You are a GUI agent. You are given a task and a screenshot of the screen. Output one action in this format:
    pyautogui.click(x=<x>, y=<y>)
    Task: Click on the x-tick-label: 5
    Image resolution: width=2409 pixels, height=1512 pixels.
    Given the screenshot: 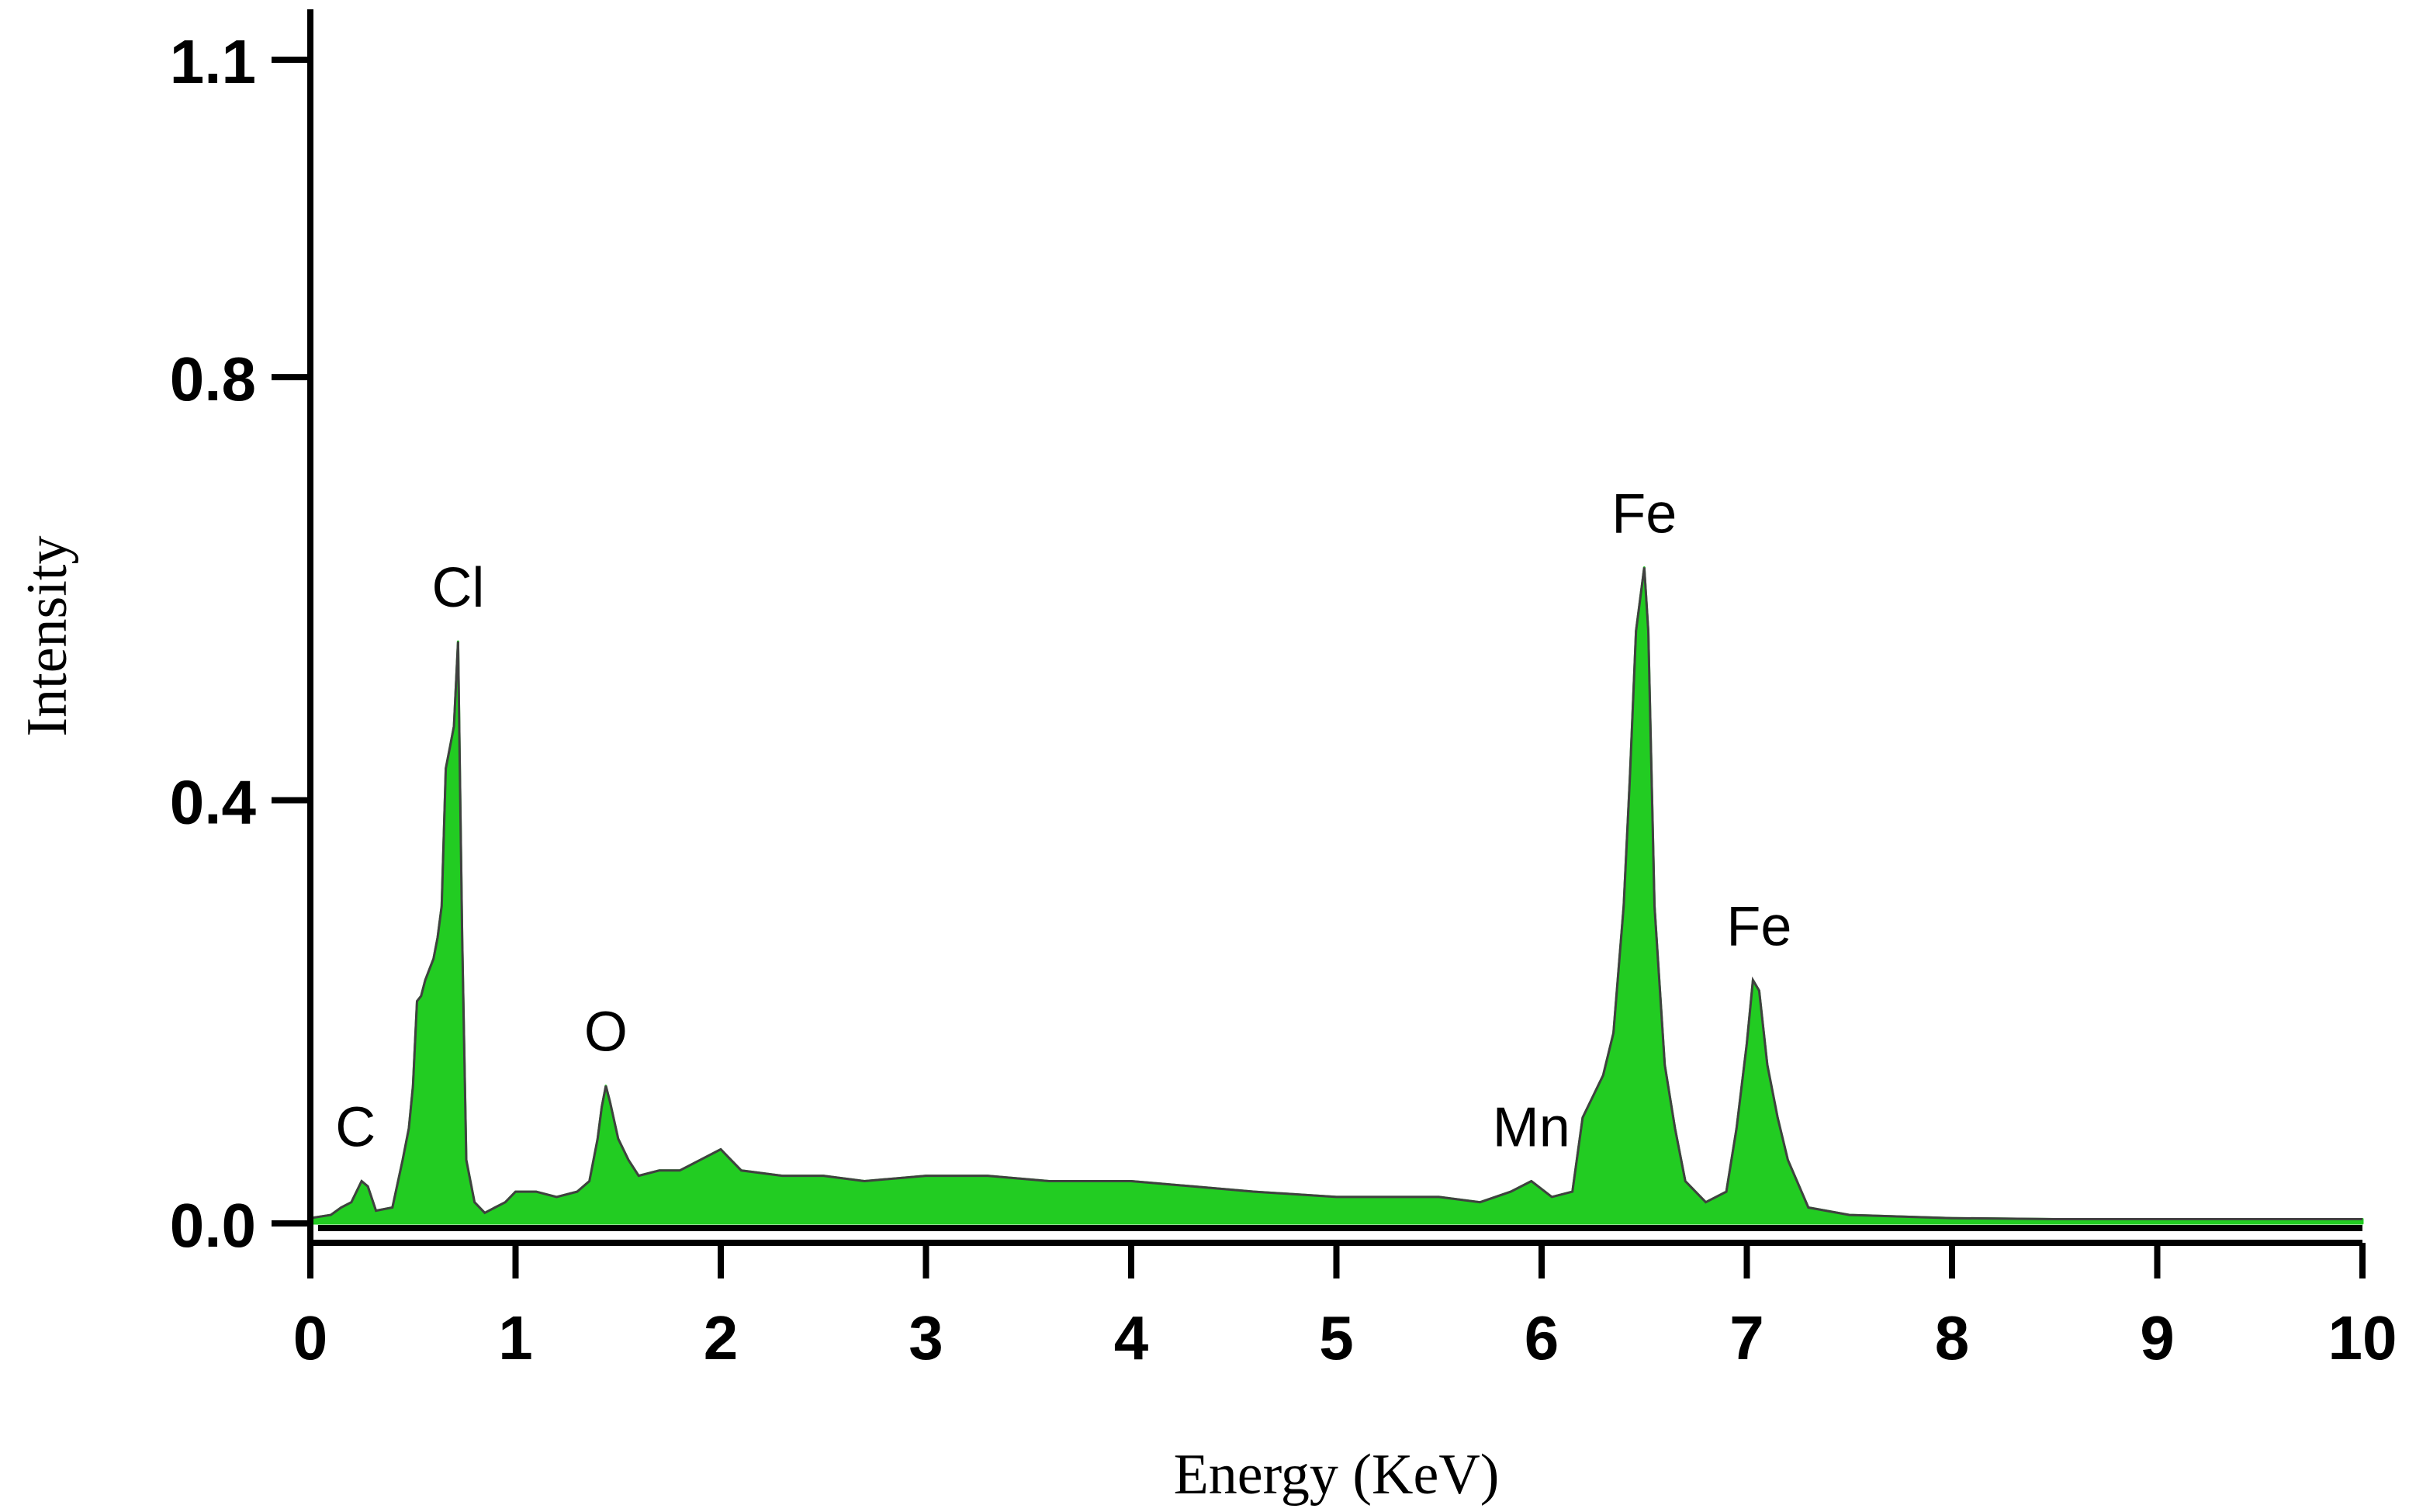 What is the action you would take?
    pyautogui.click(x=1337, y=1337)
    